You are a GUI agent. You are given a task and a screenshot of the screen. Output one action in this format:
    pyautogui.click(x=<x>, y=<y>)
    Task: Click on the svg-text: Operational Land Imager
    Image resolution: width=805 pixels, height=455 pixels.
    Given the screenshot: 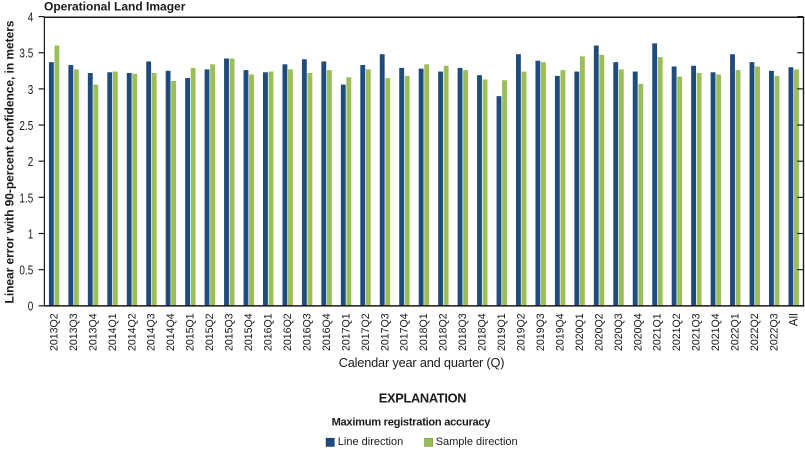 What is the action you would take?
    pyautogui.click(x=115, y=7)
    